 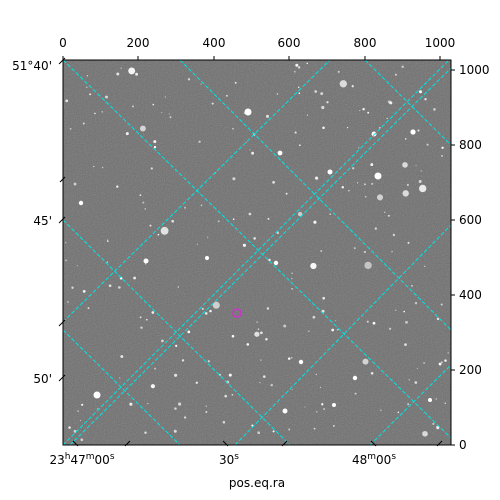 I want to click on top-axis: 0 200 400 600 800 1000, so click(x=257, y=48).